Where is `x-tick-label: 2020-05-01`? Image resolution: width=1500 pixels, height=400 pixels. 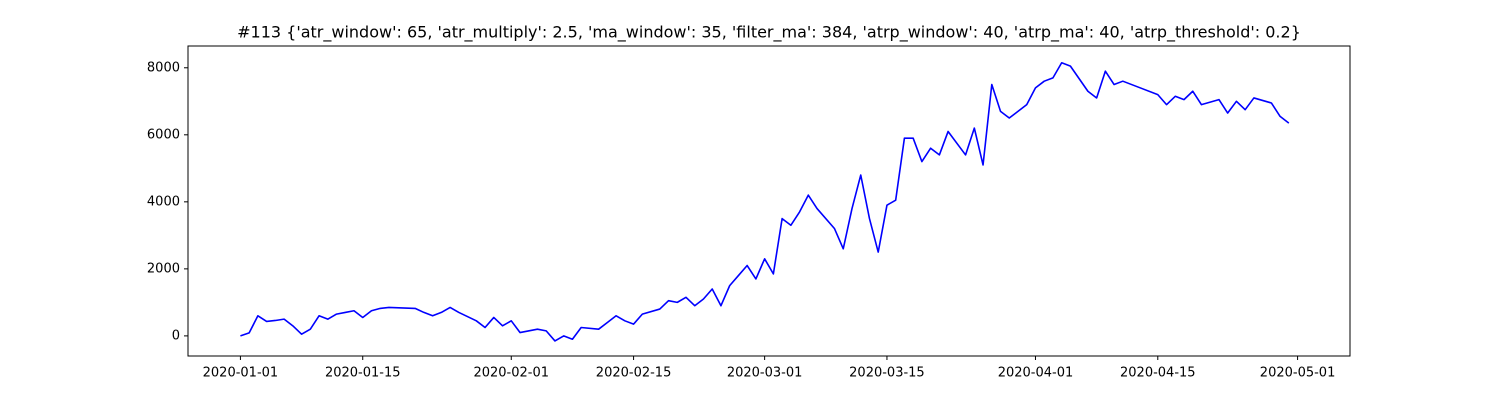 x-tick-label: 2020-05-01 is located at coordinates (1298, 373).